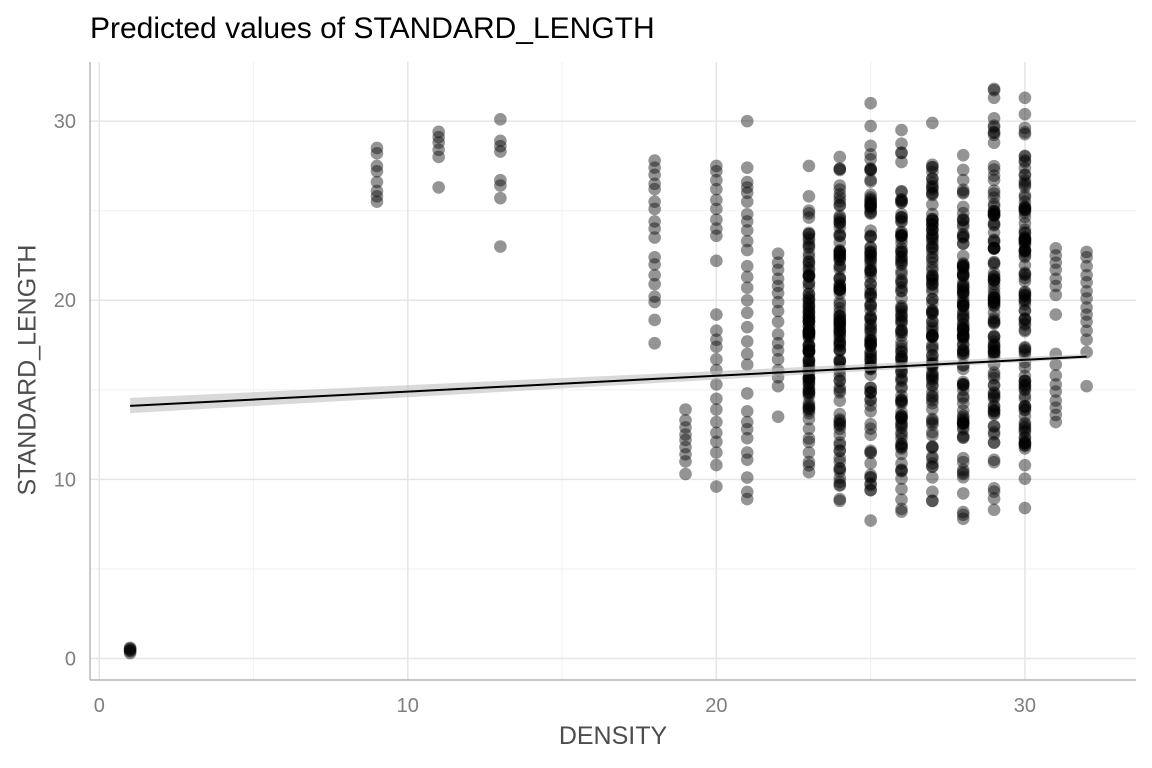  Describe the element at coordinates (408, 706) in the screenshot. I see `x-tick-label: 10` at that location.